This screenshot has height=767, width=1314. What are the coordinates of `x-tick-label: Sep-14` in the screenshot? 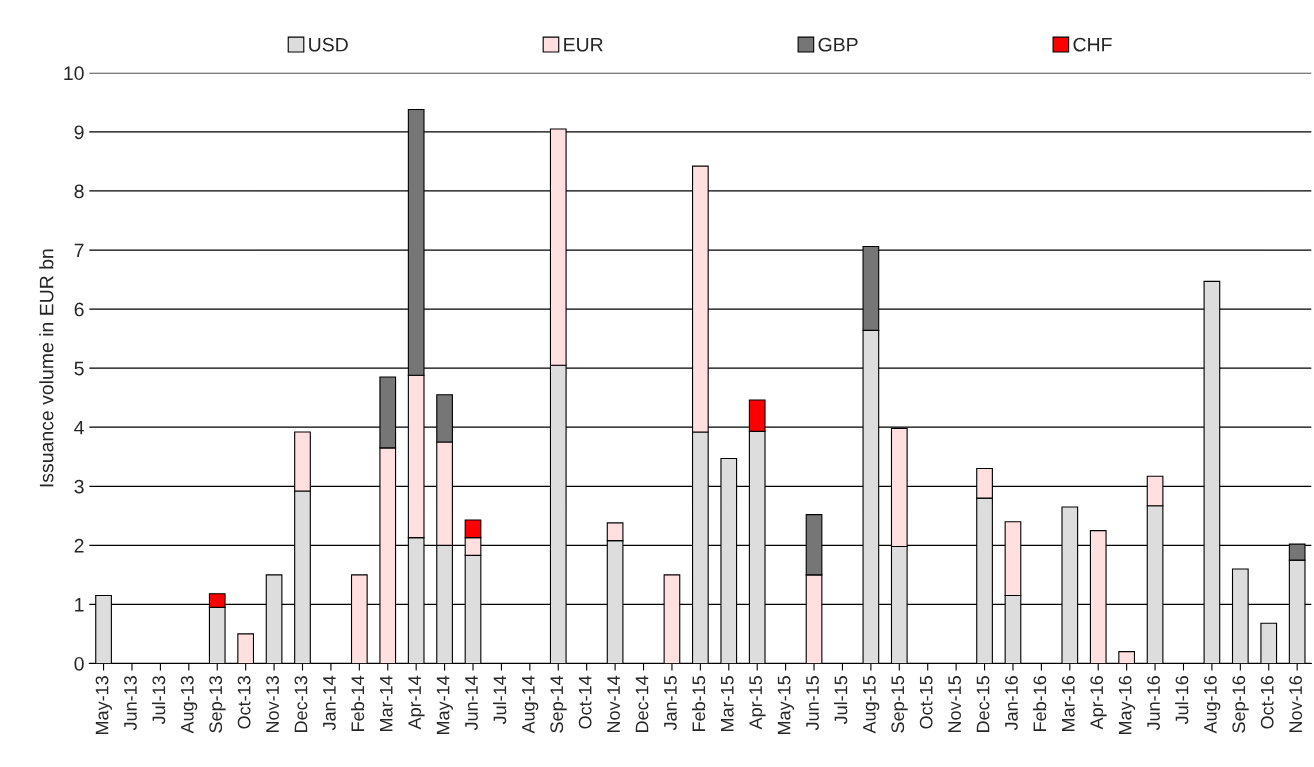 It's located at (558, 704).